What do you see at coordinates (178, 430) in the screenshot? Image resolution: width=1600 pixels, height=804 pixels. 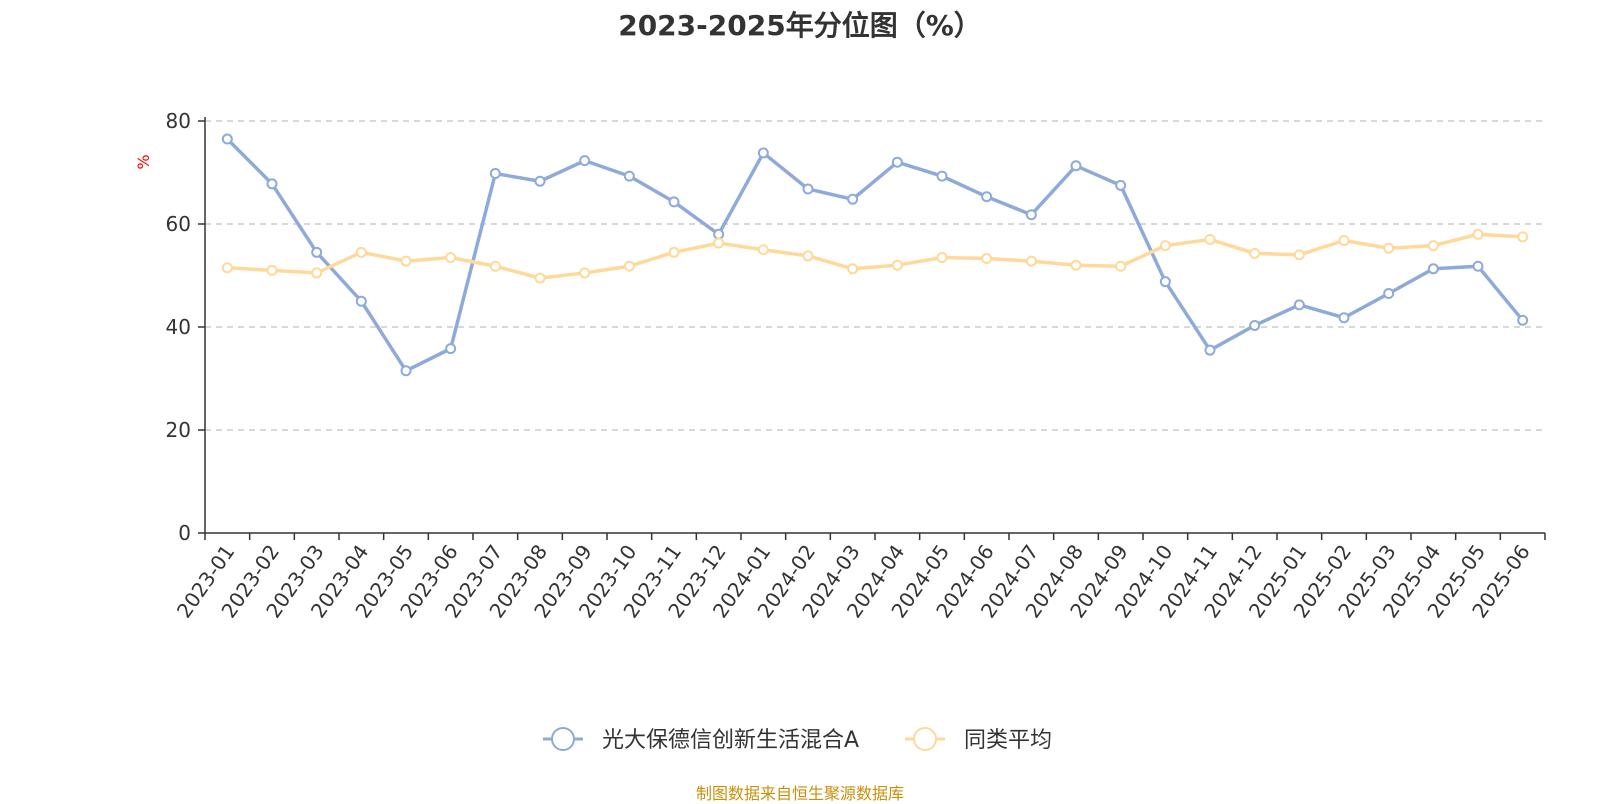 I see `y-tick-label: 20` at bounding box center [178, 430].